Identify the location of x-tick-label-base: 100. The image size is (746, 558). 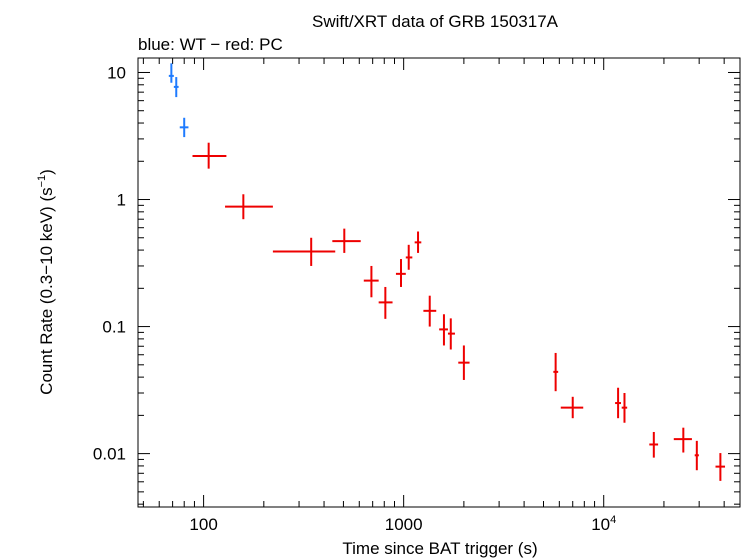
(203, 524).